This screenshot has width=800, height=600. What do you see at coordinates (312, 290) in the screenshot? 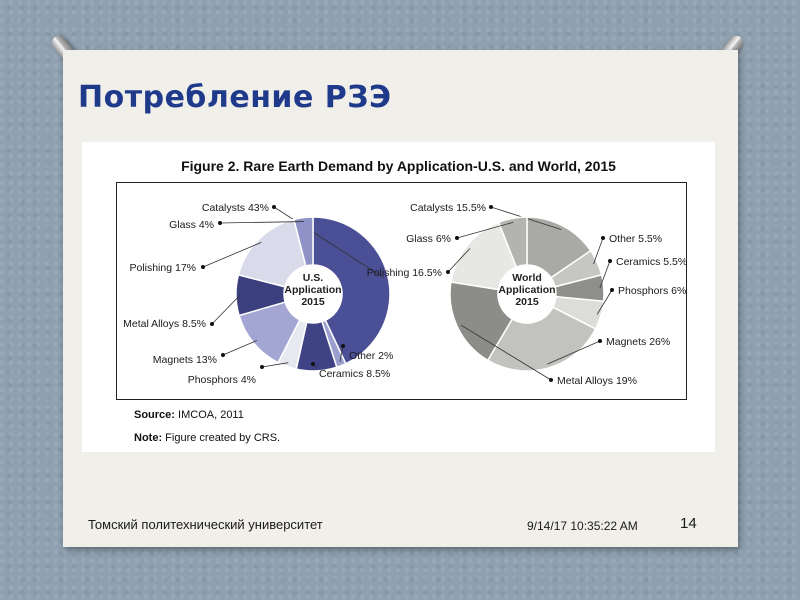
I see `pie-0-center-label: Application` at bounding box center [312, 290].